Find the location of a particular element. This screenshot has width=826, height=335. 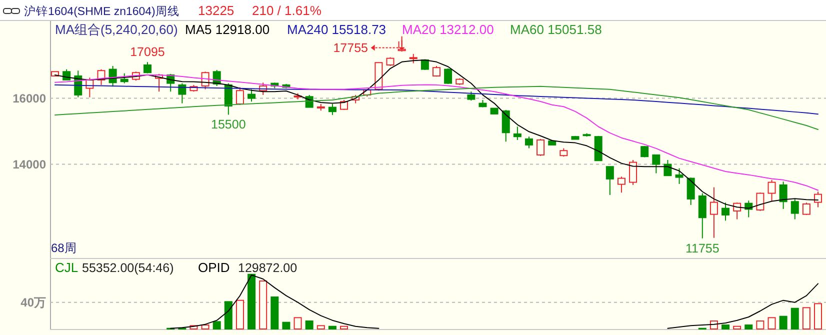

text: MA240 15518.73 is located at coordinates (336, 29).